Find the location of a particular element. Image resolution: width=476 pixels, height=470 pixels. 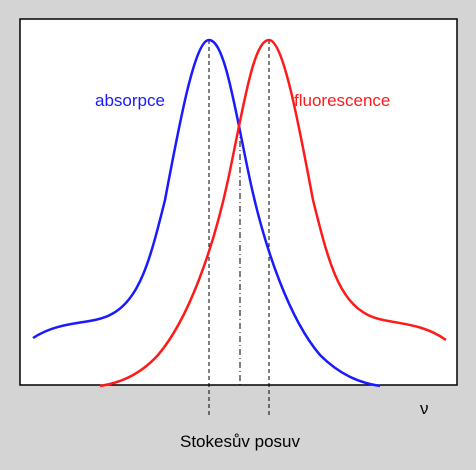

absorption-label: absorpce is located at coordinates (130, 100).